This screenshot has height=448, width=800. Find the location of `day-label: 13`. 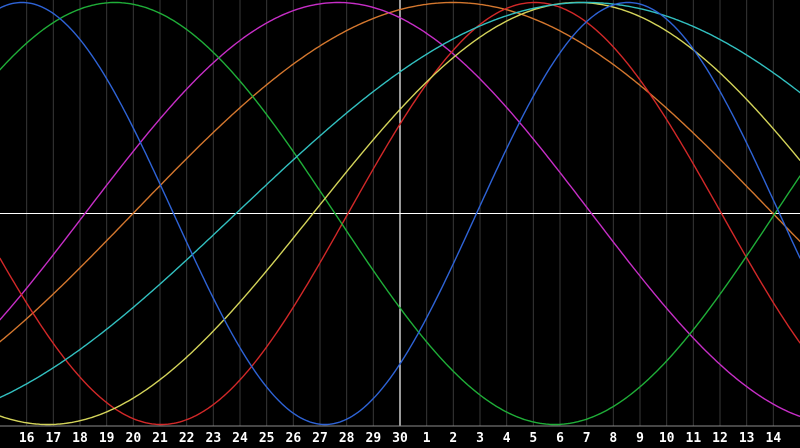

day-label: 13 is located at coordinates (747, 438).